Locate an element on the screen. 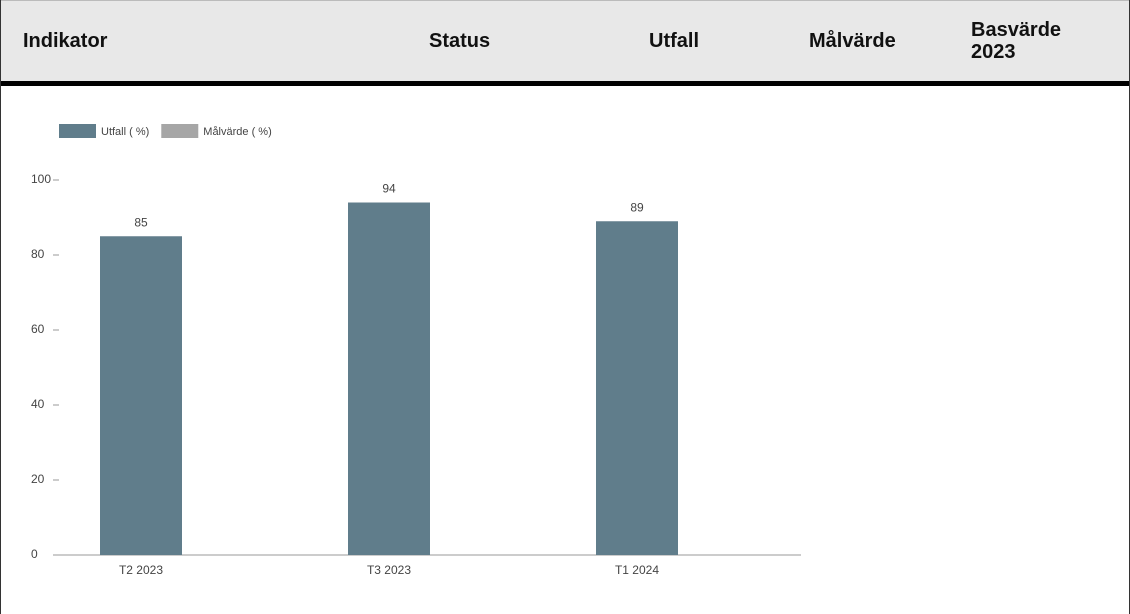 This screenshot has height=614, width=1130. column-header: Målvärde is located at coordinates (852, 41).